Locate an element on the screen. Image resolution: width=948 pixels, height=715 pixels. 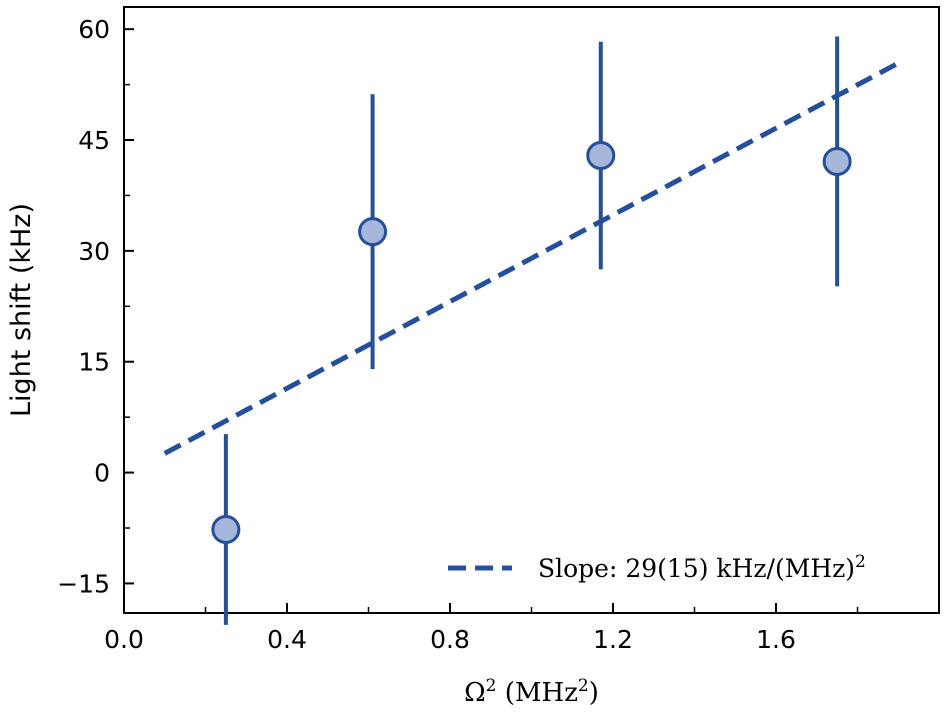
y-tick-label: 60 is located at coordinates (94, 29).